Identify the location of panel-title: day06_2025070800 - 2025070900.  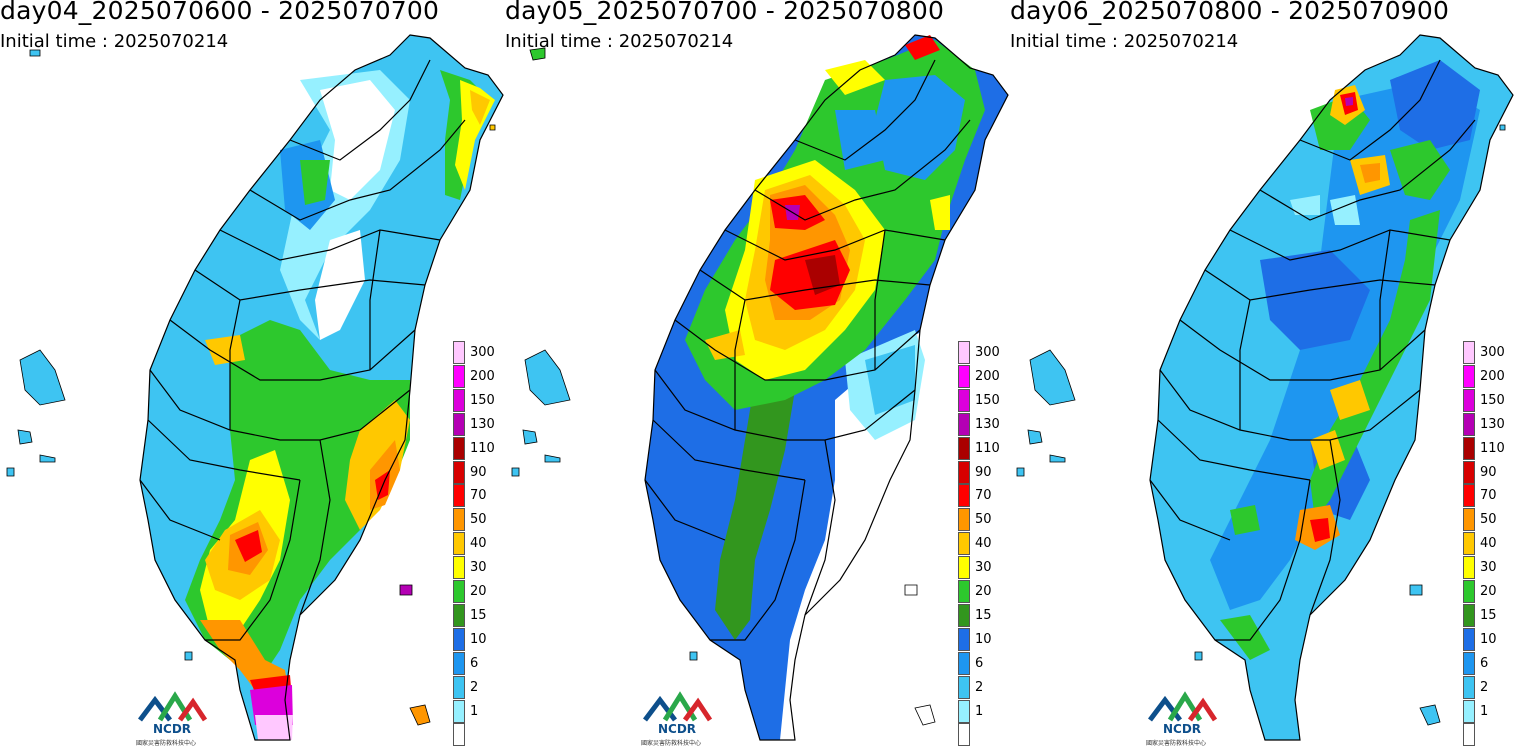
(1230, 12).